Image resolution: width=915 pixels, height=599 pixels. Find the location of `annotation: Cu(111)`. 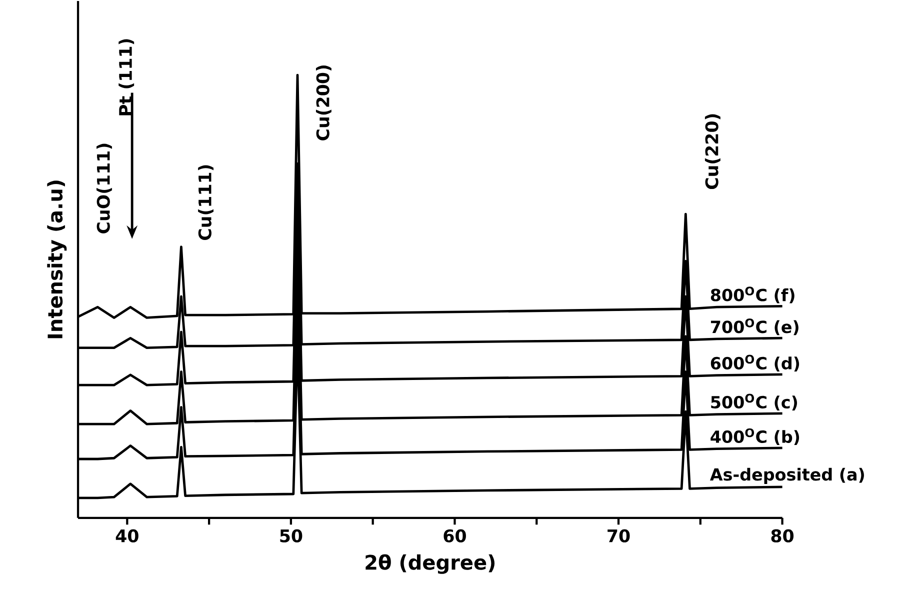

annotation: Cu(111) is located at coordinates (206, 202).